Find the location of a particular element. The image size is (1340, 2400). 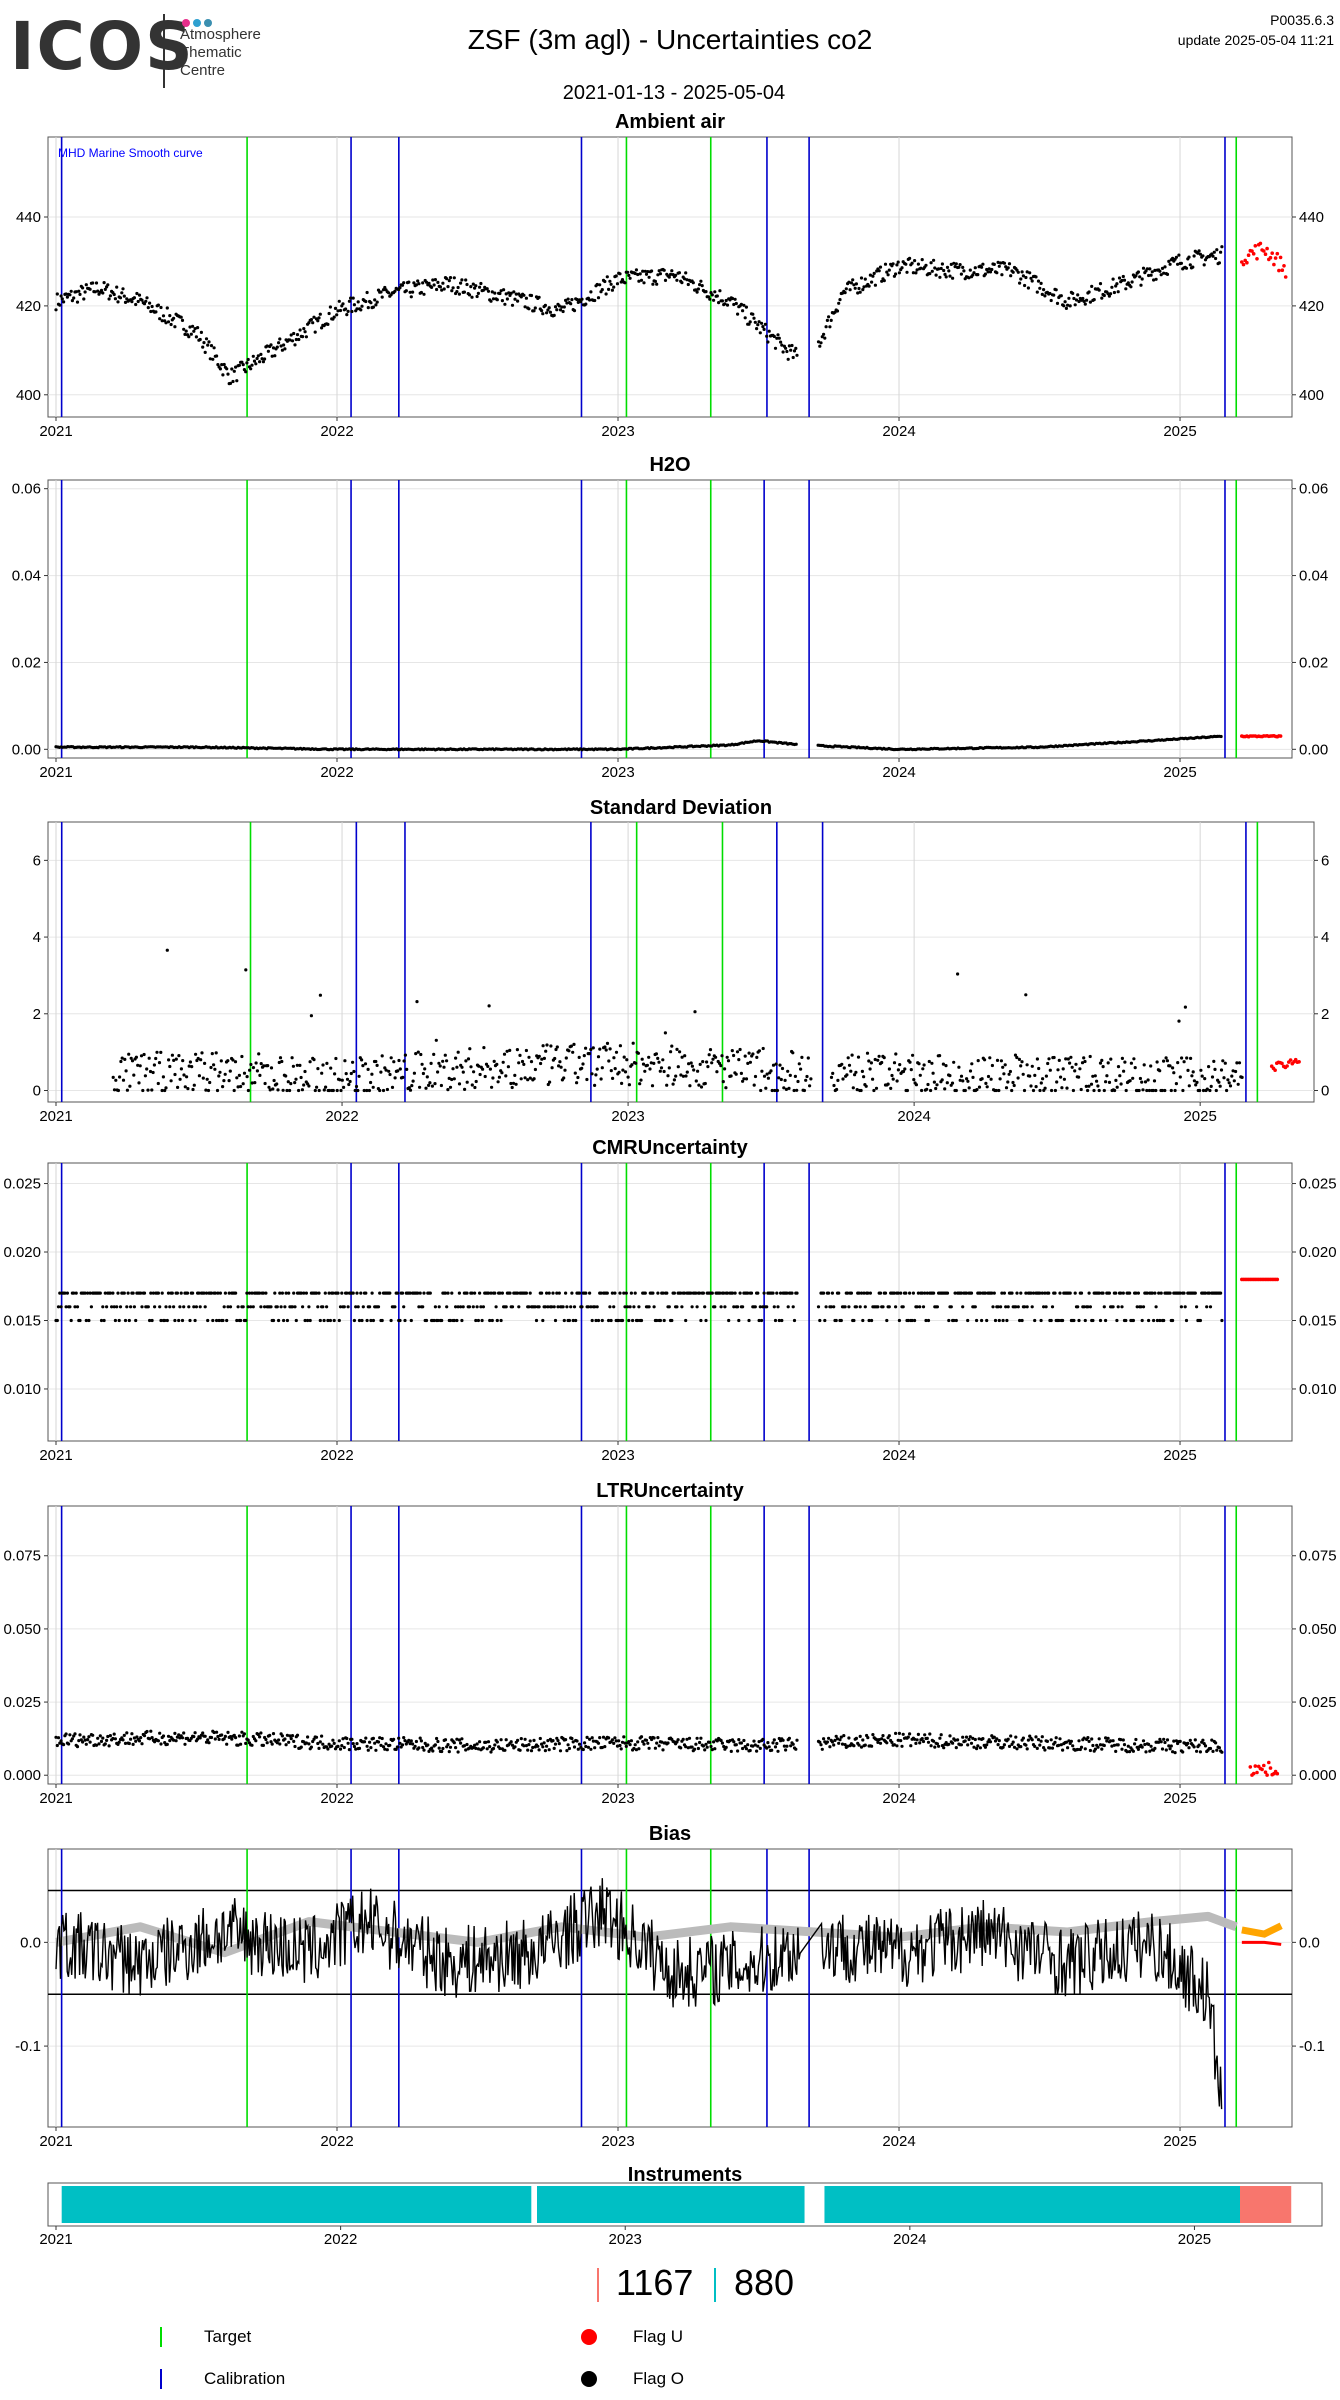

cmruncertainty-frame is located at coordinates (670, 1302).